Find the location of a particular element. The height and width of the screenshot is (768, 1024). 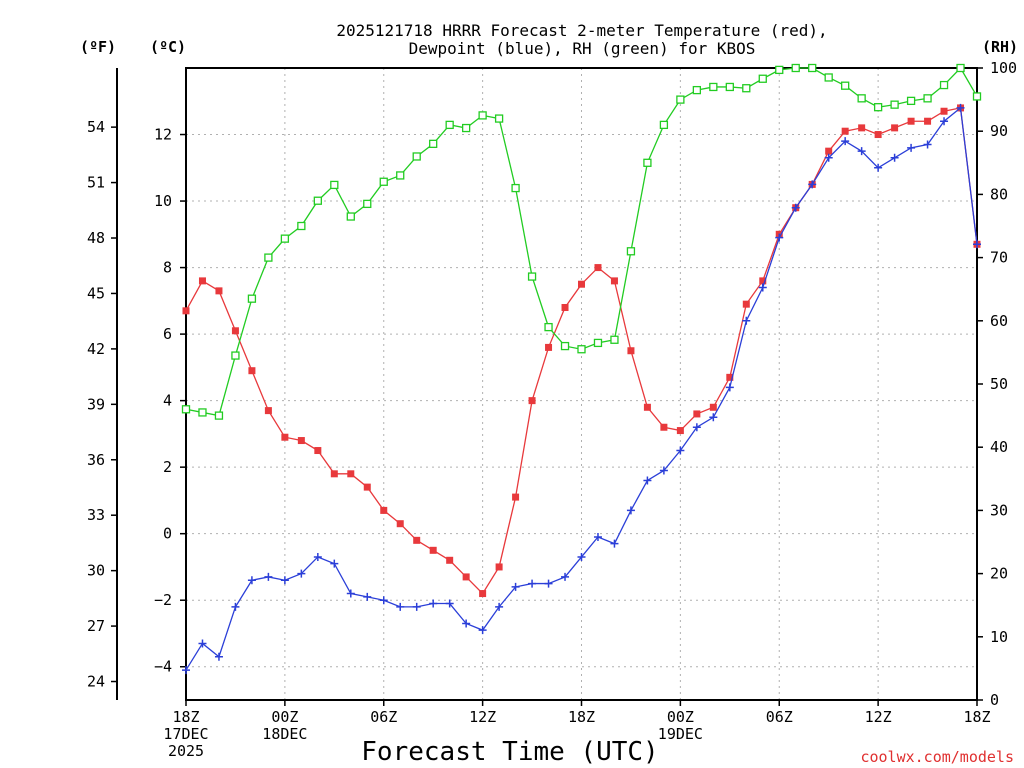

fahrenheit-tick-label: 27 is located at coordinates (96, 626).